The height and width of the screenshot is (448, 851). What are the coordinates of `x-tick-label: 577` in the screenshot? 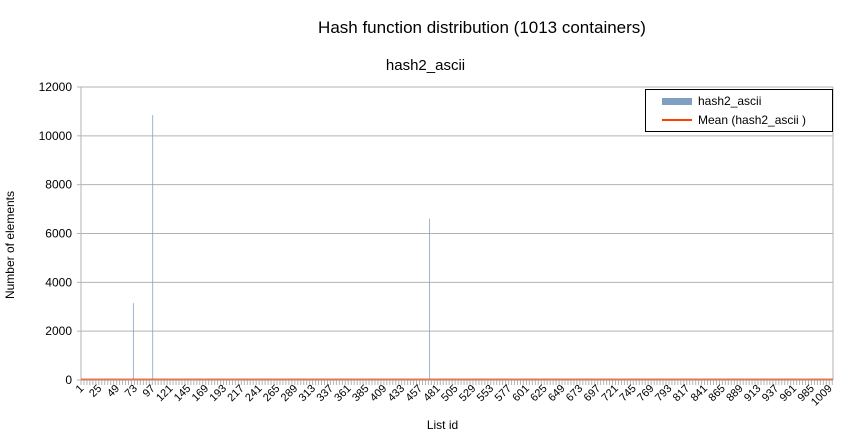 It's located at (503, 393).